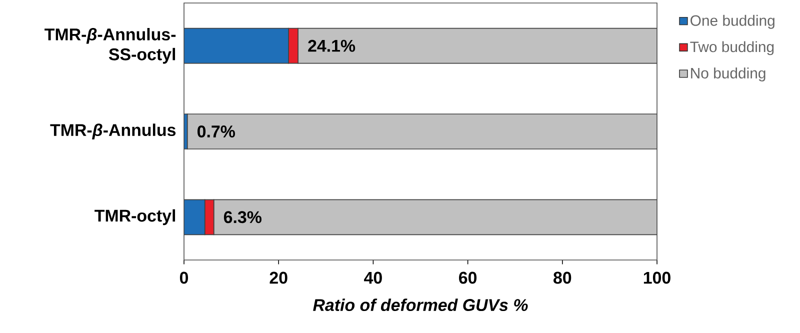 The image size is (800, 333). I want to click on x-tick-label: 20, so click(279, 278).